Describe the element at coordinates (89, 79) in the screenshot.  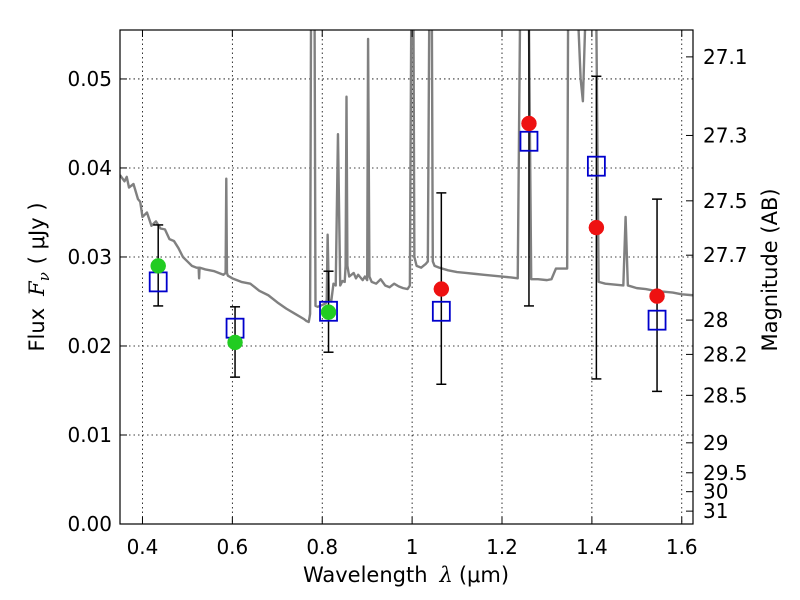
I see `y-tick-label: 0.05` at that location.